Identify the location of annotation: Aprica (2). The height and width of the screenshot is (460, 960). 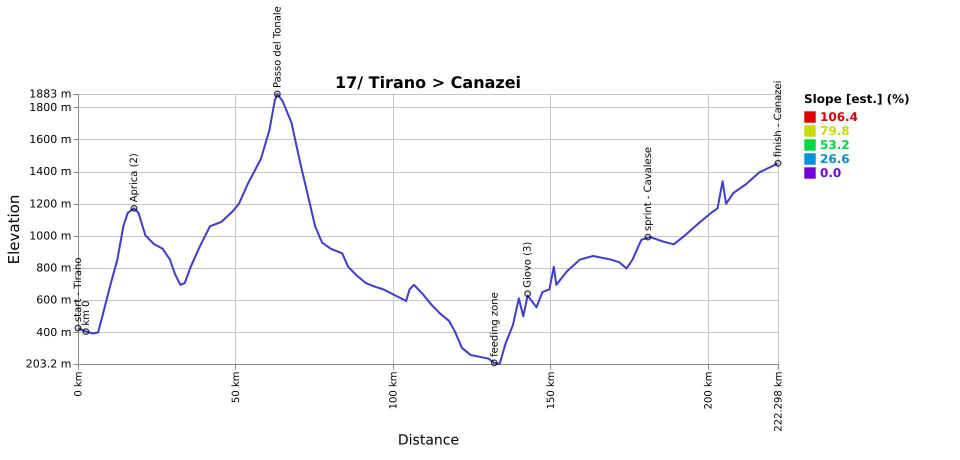
(134, 177).